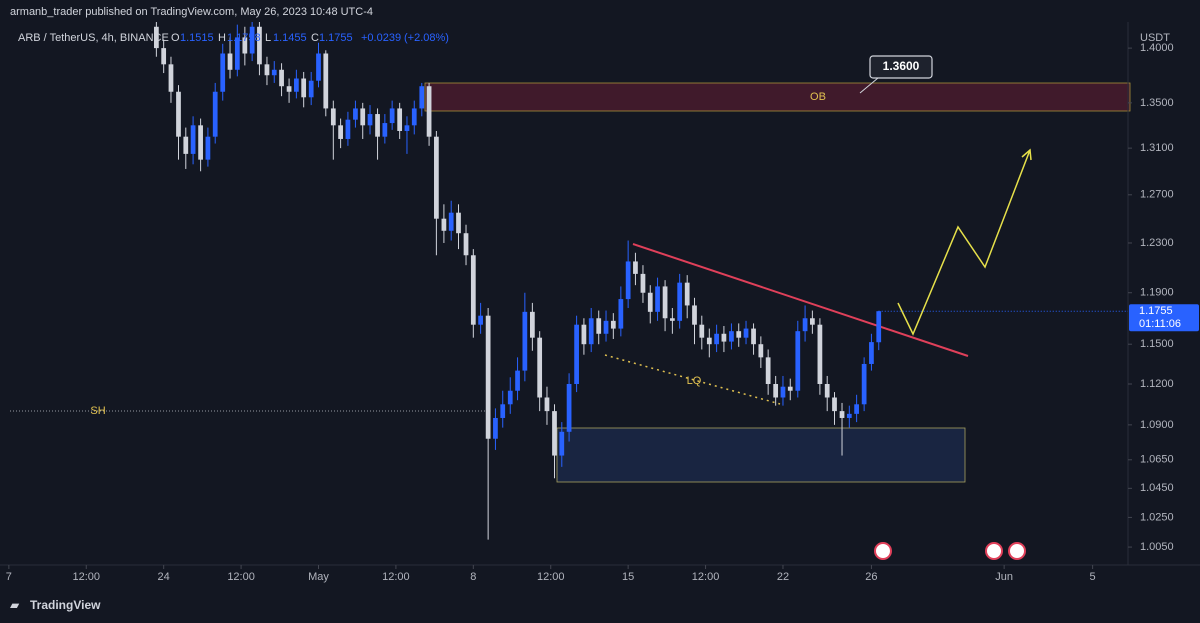 This screenshot has height=623, width=1200. What do you see at coordinates (175, 38) in the screenshot?
I see `ohlc-label: O` at bounding box center [175, 38].